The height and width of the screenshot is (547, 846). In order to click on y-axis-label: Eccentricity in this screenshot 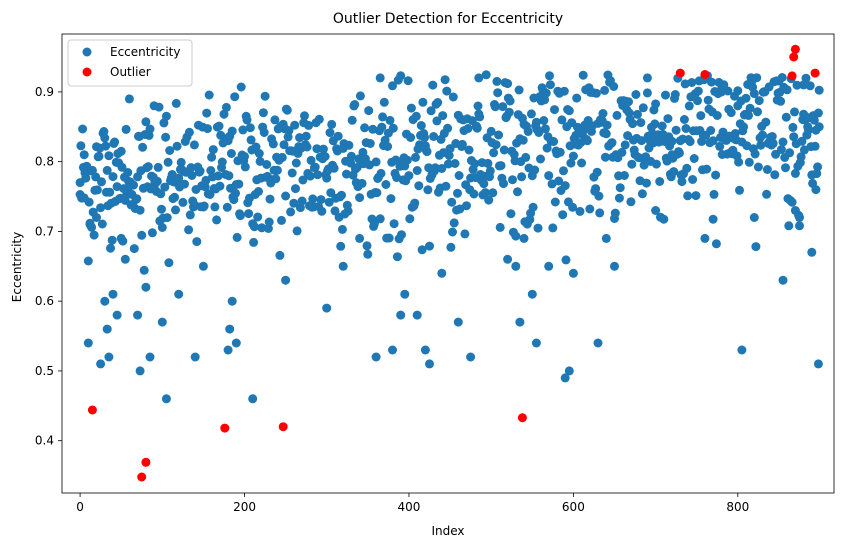, I will do `click(17, 267)`.